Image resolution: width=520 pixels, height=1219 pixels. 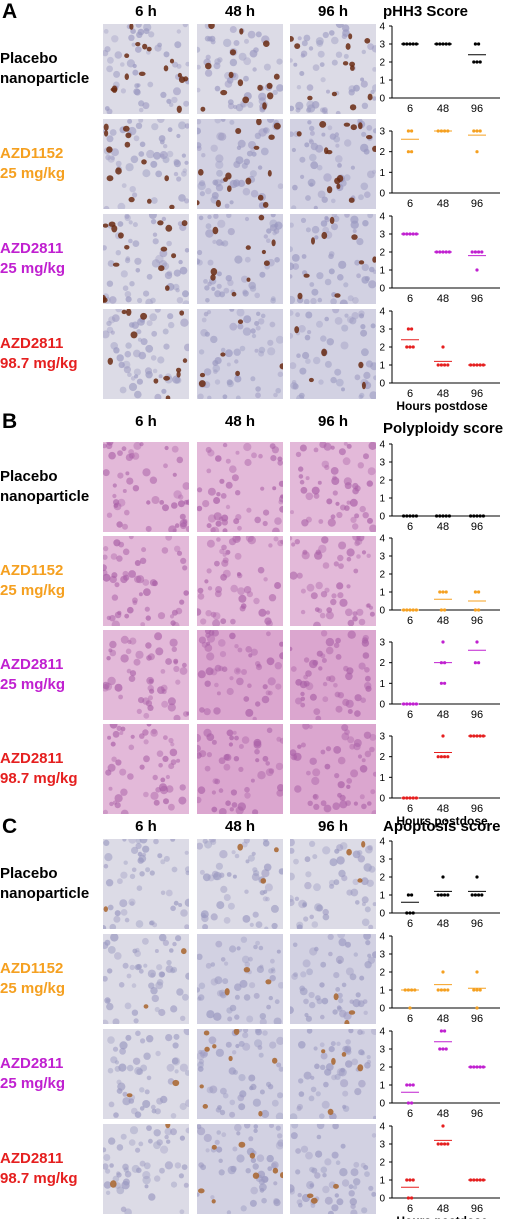 What do you see at coordinates (477, 527) in the screenshot?
I see `x-tick-label: 96` at bounding box center [477, 527].